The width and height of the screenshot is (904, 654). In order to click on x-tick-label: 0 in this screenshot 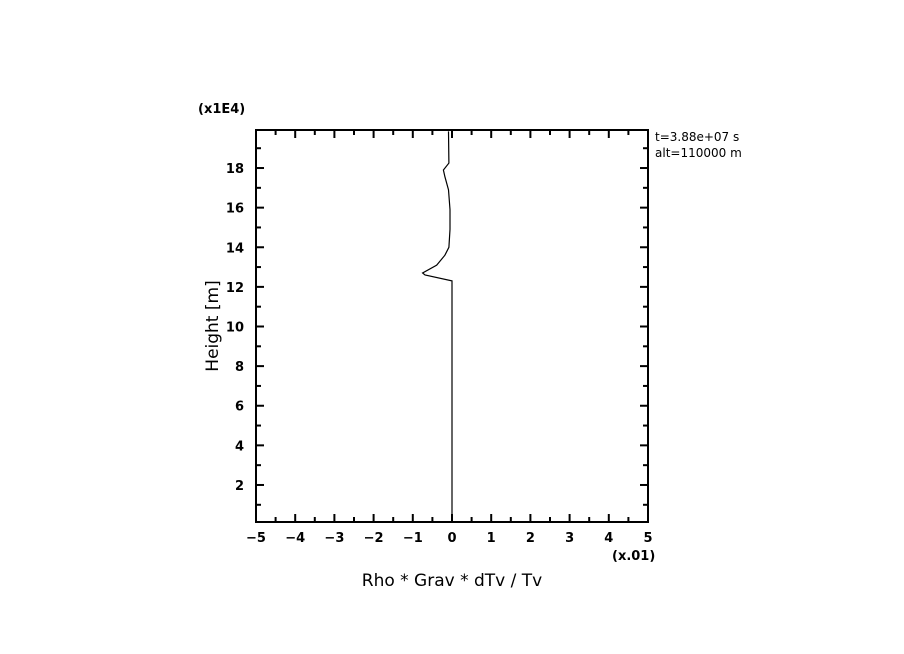, I will do `click(451, 538)`.